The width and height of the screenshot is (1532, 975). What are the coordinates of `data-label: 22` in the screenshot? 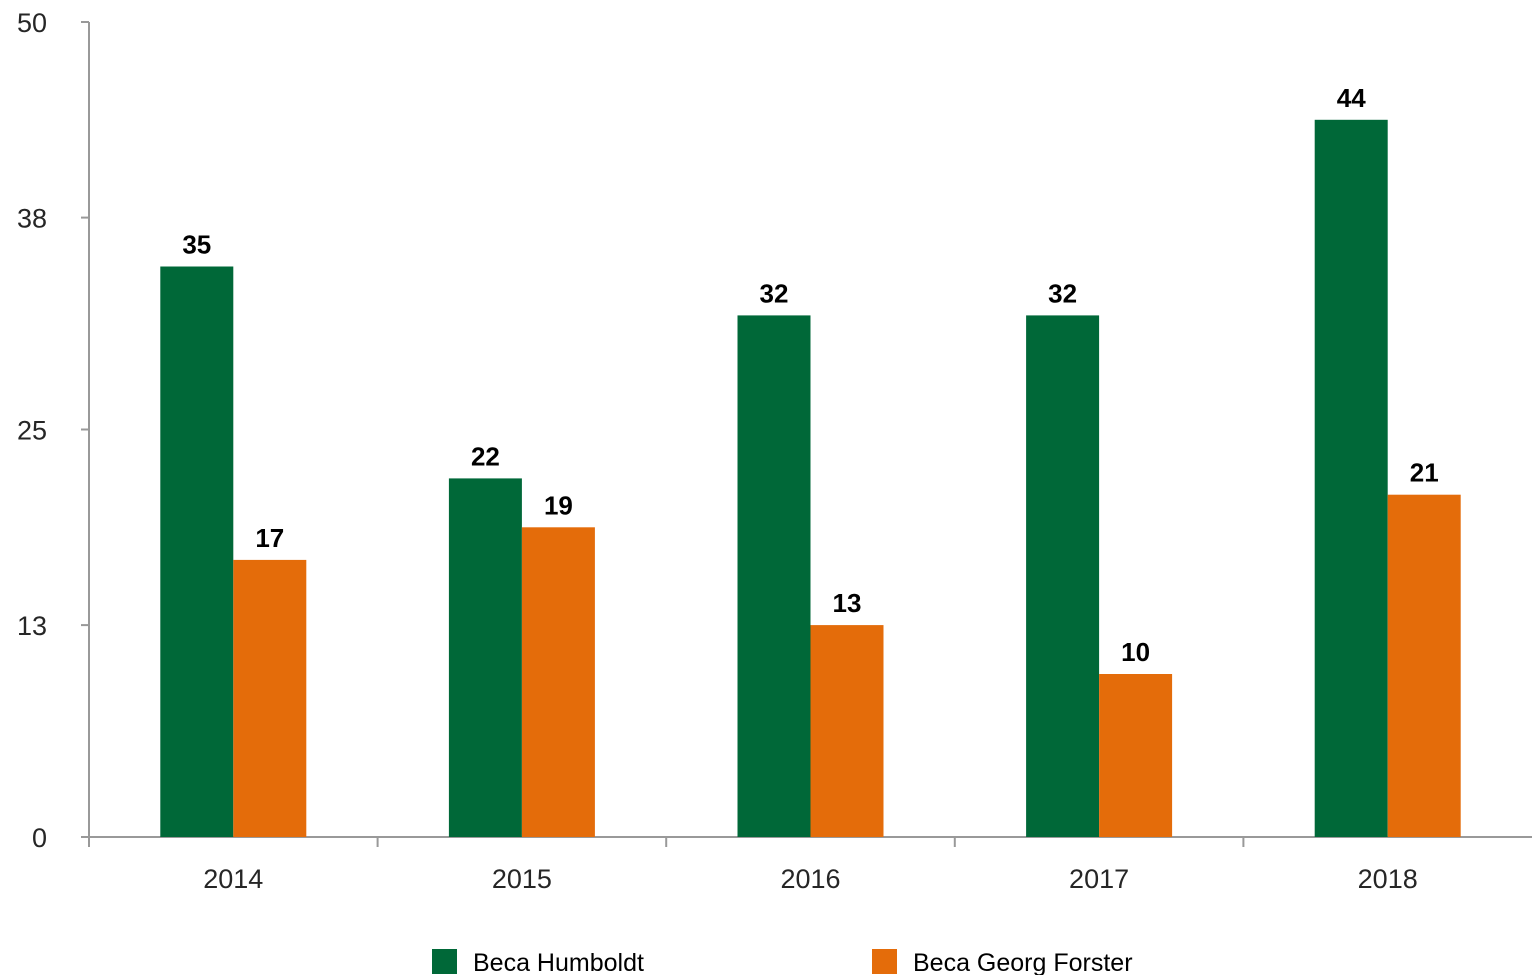 It's located at (485, 456).